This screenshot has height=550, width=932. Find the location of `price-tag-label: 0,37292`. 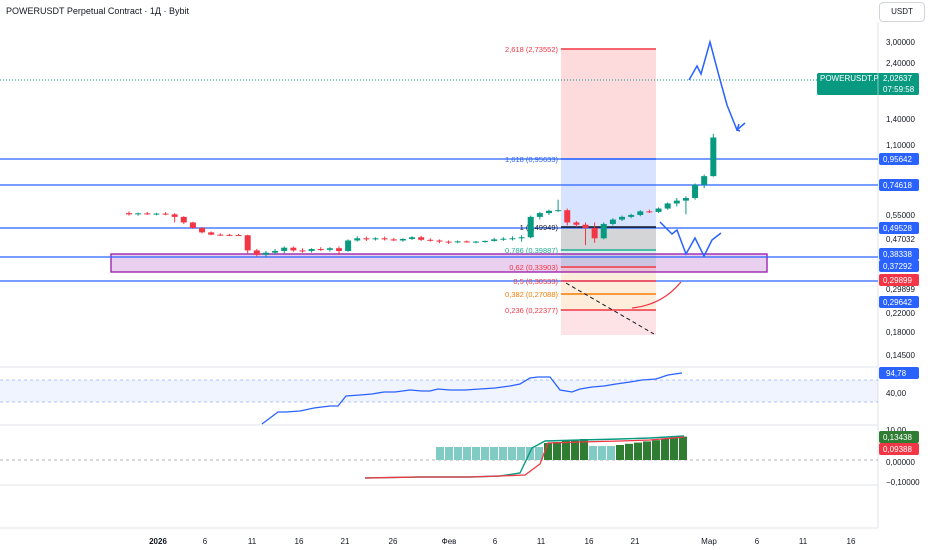

price-tag-label: 0,37292 is located at coordinates (897, 266).